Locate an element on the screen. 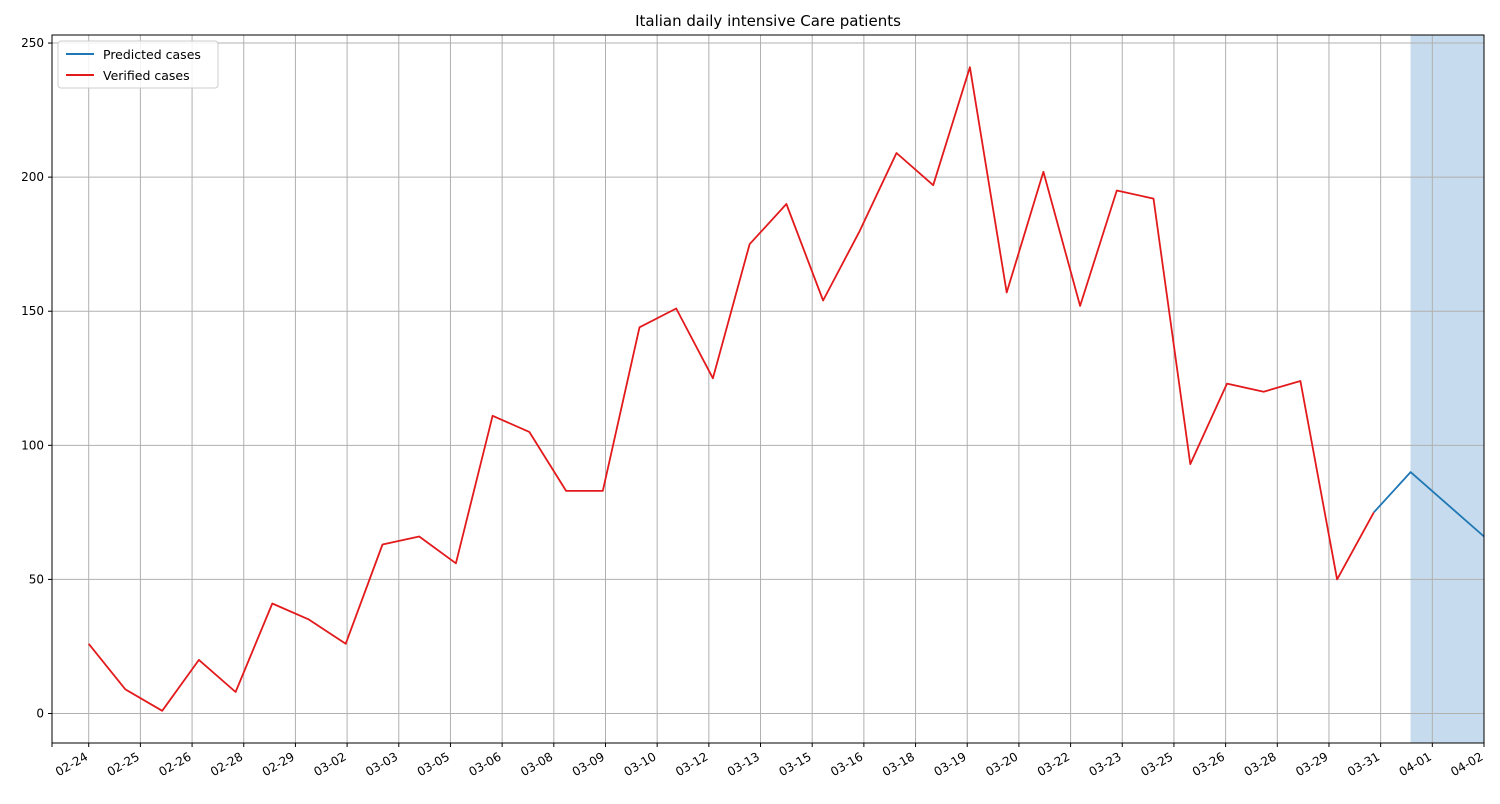  x-tick-label: 03-08 is located at coordinates (536, 764).